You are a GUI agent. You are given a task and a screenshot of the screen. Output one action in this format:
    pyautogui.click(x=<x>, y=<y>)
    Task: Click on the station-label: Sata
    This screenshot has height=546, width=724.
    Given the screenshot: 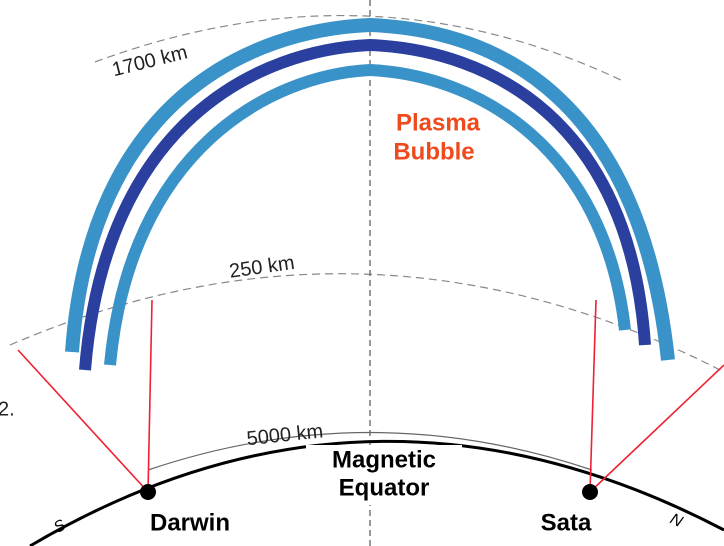 What is the action you would take?
    pyautogui.click(x=566, y=522)
    